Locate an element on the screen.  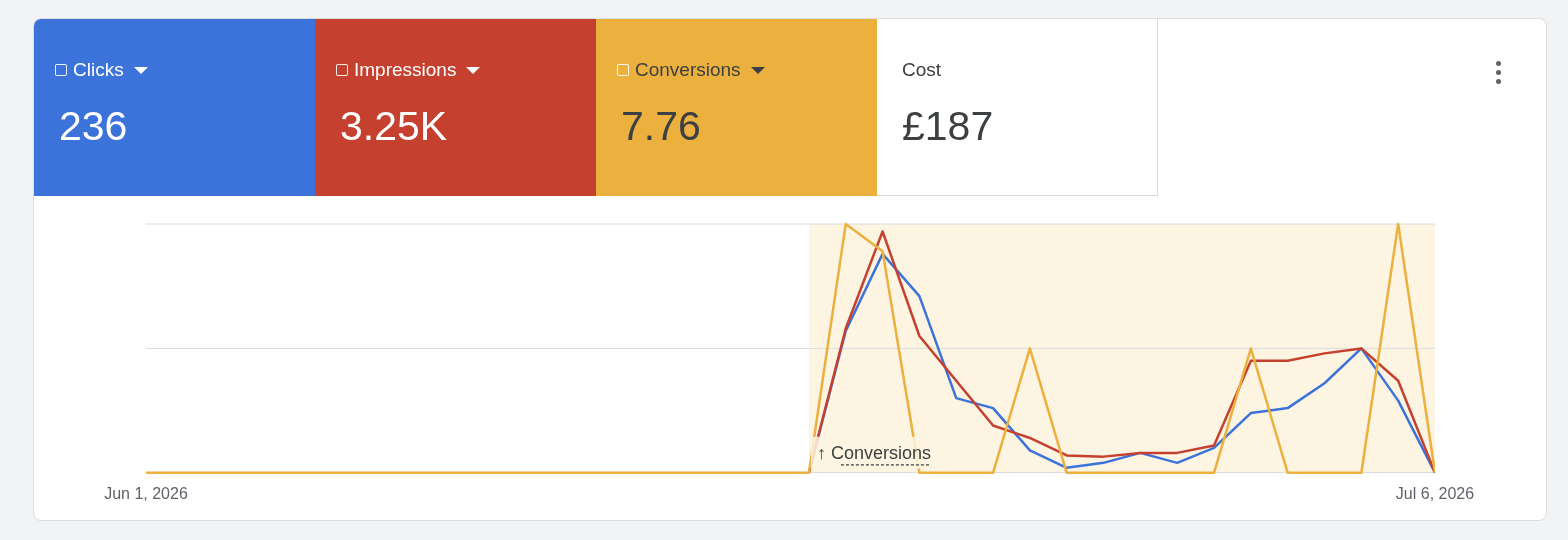
text: 3.25K is located at coordinates (394, 126).